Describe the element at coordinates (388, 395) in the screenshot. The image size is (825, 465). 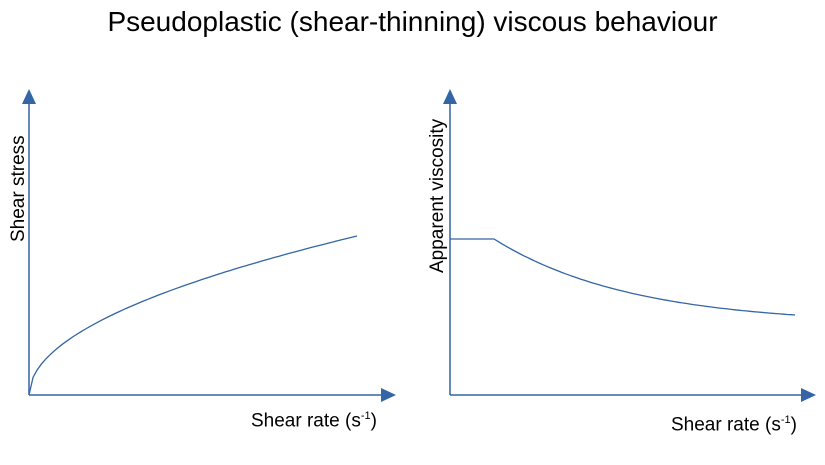
I see `left-x-arrowhead` at that location.